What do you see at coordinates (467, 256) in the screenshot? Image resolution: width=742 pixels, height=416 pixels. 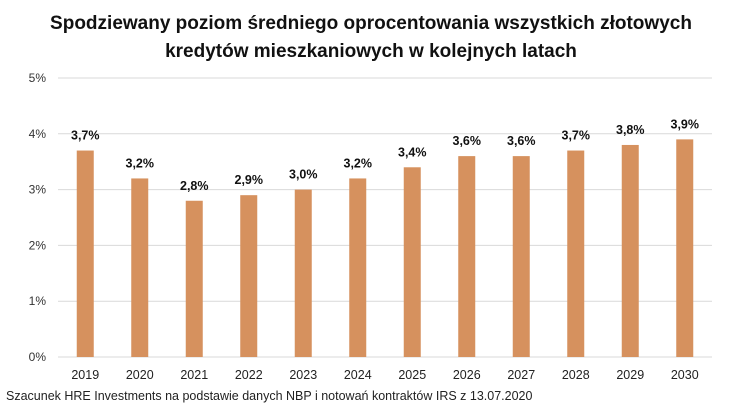 I see `bar-2026` at bounding box center [467, 256].